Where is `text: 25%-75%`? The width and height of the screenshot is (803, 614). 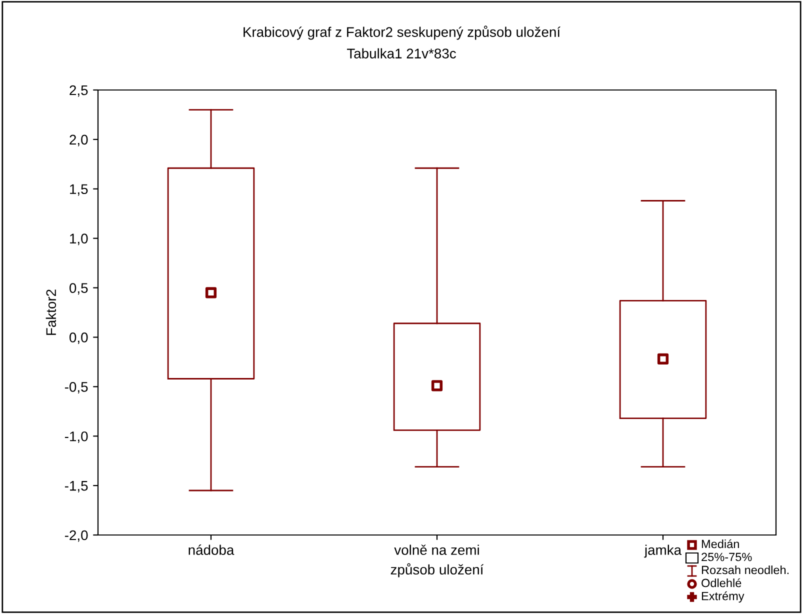
text: 25%-75% is located at coordinates (727, 557).